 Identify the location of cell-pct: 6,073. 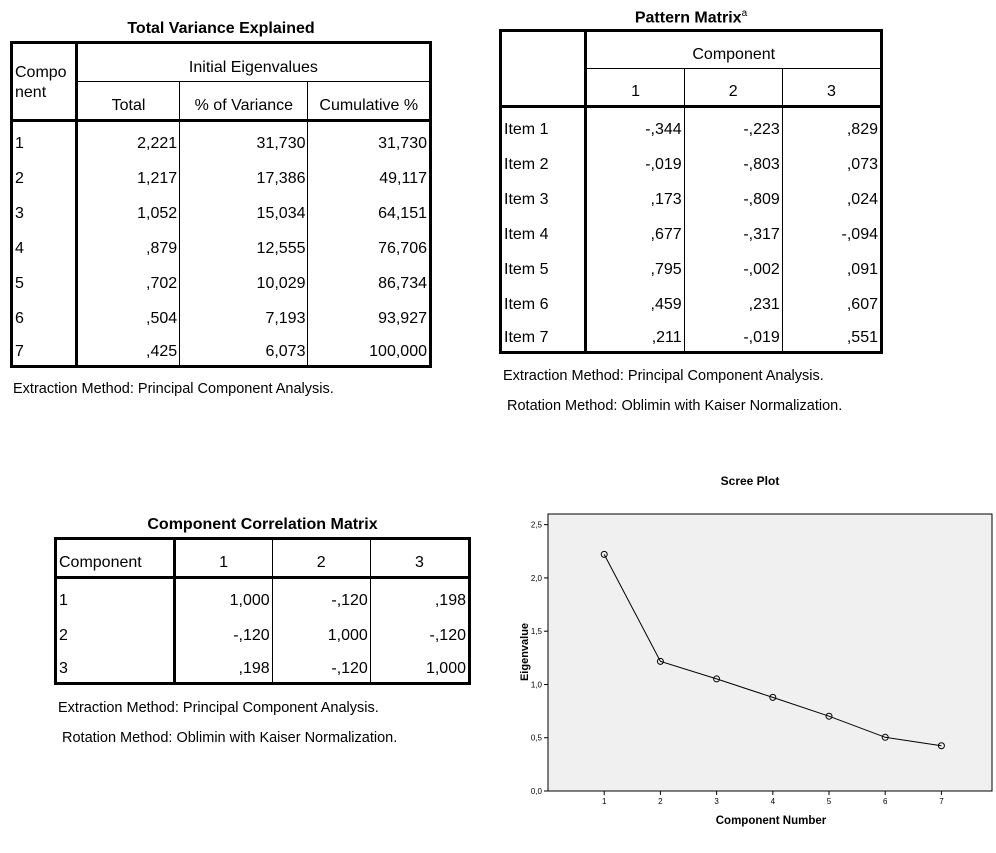
(244, 349).